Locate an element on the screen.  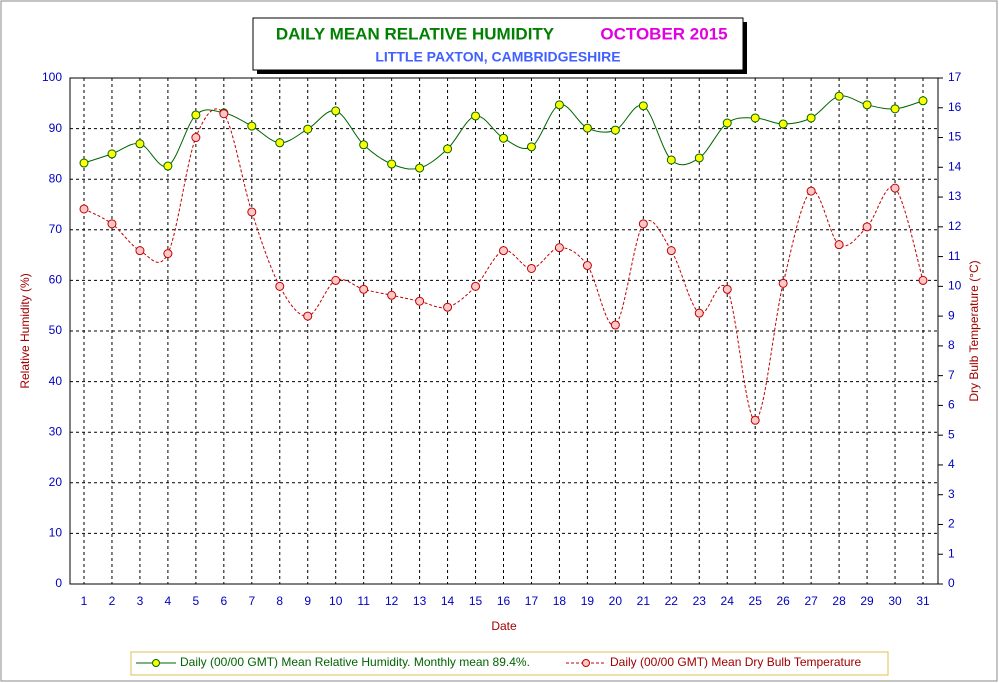
x-tick-label: 1 is located at coordinates (84, 601).